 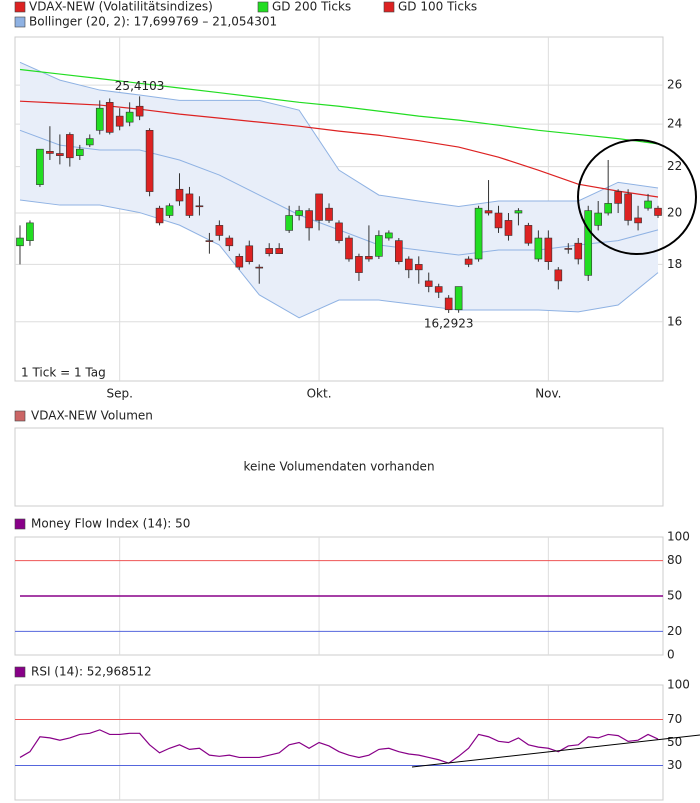 I want to click on legend-label: VDAX-NEW (Volatilitätsindizes), so click(x=121, y=7).